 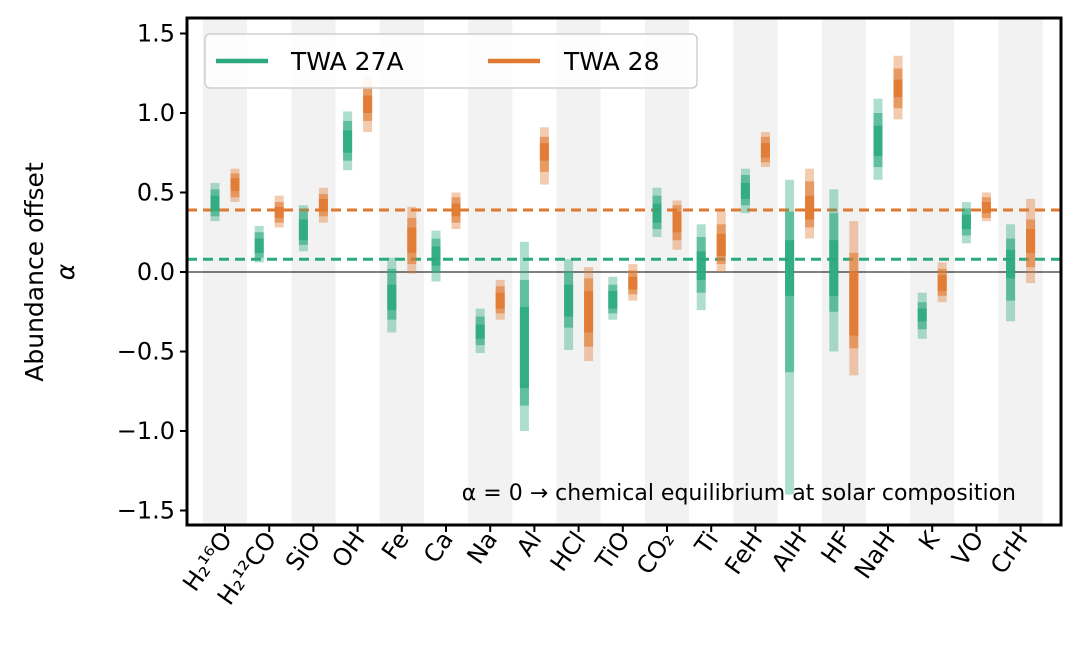 I want to click on y-tick-label: −0.5, so click(x=146, y=352).